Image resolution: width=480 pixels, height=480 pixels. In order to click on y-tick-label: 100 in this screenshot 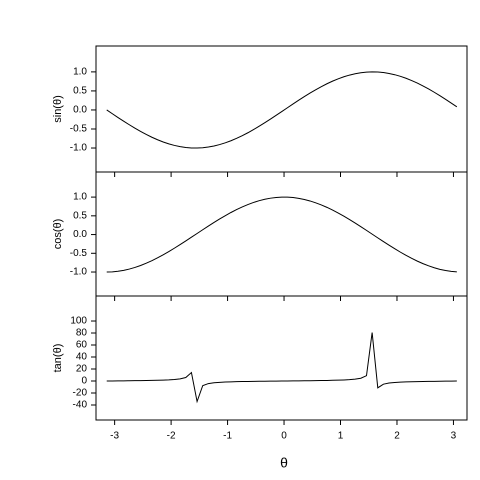, I will do `click(78, 321)`.